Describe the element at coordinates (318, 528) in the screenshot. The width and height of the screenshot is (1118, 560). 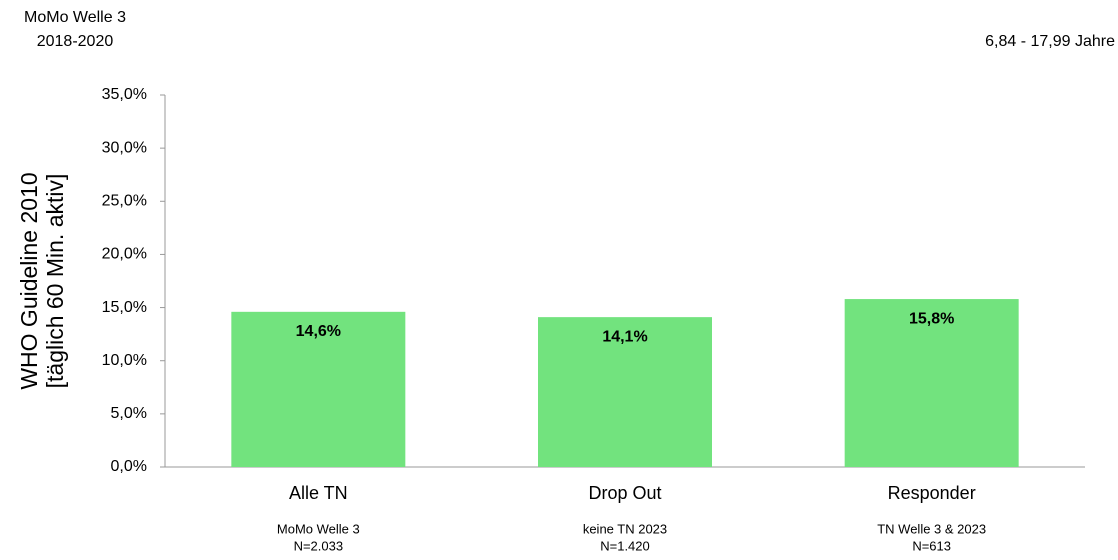
I see `category-note: MoMo Welle 3` at that location.